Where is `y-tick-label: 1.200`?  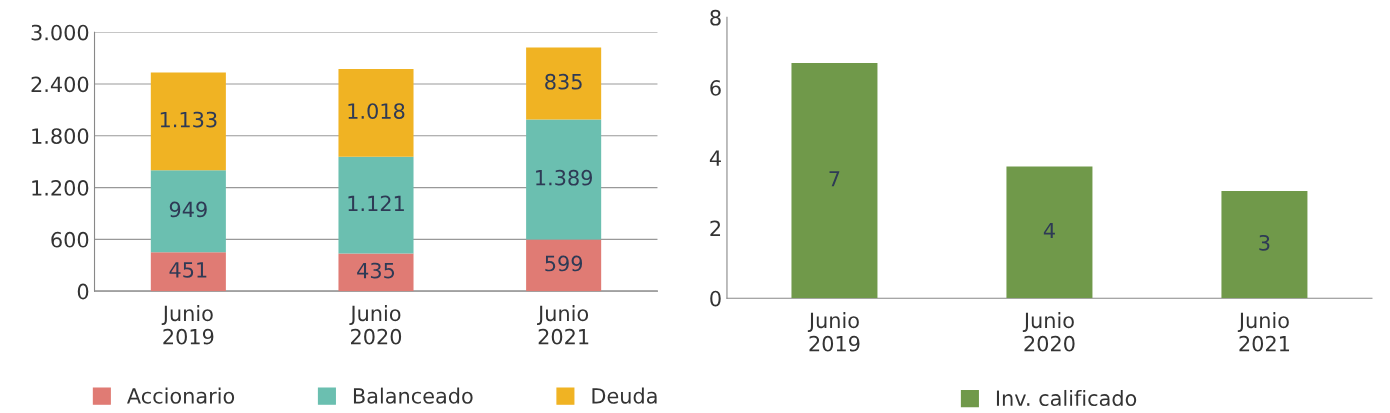
y-tick-label: 1.200 is located at coordinates (60, 188).